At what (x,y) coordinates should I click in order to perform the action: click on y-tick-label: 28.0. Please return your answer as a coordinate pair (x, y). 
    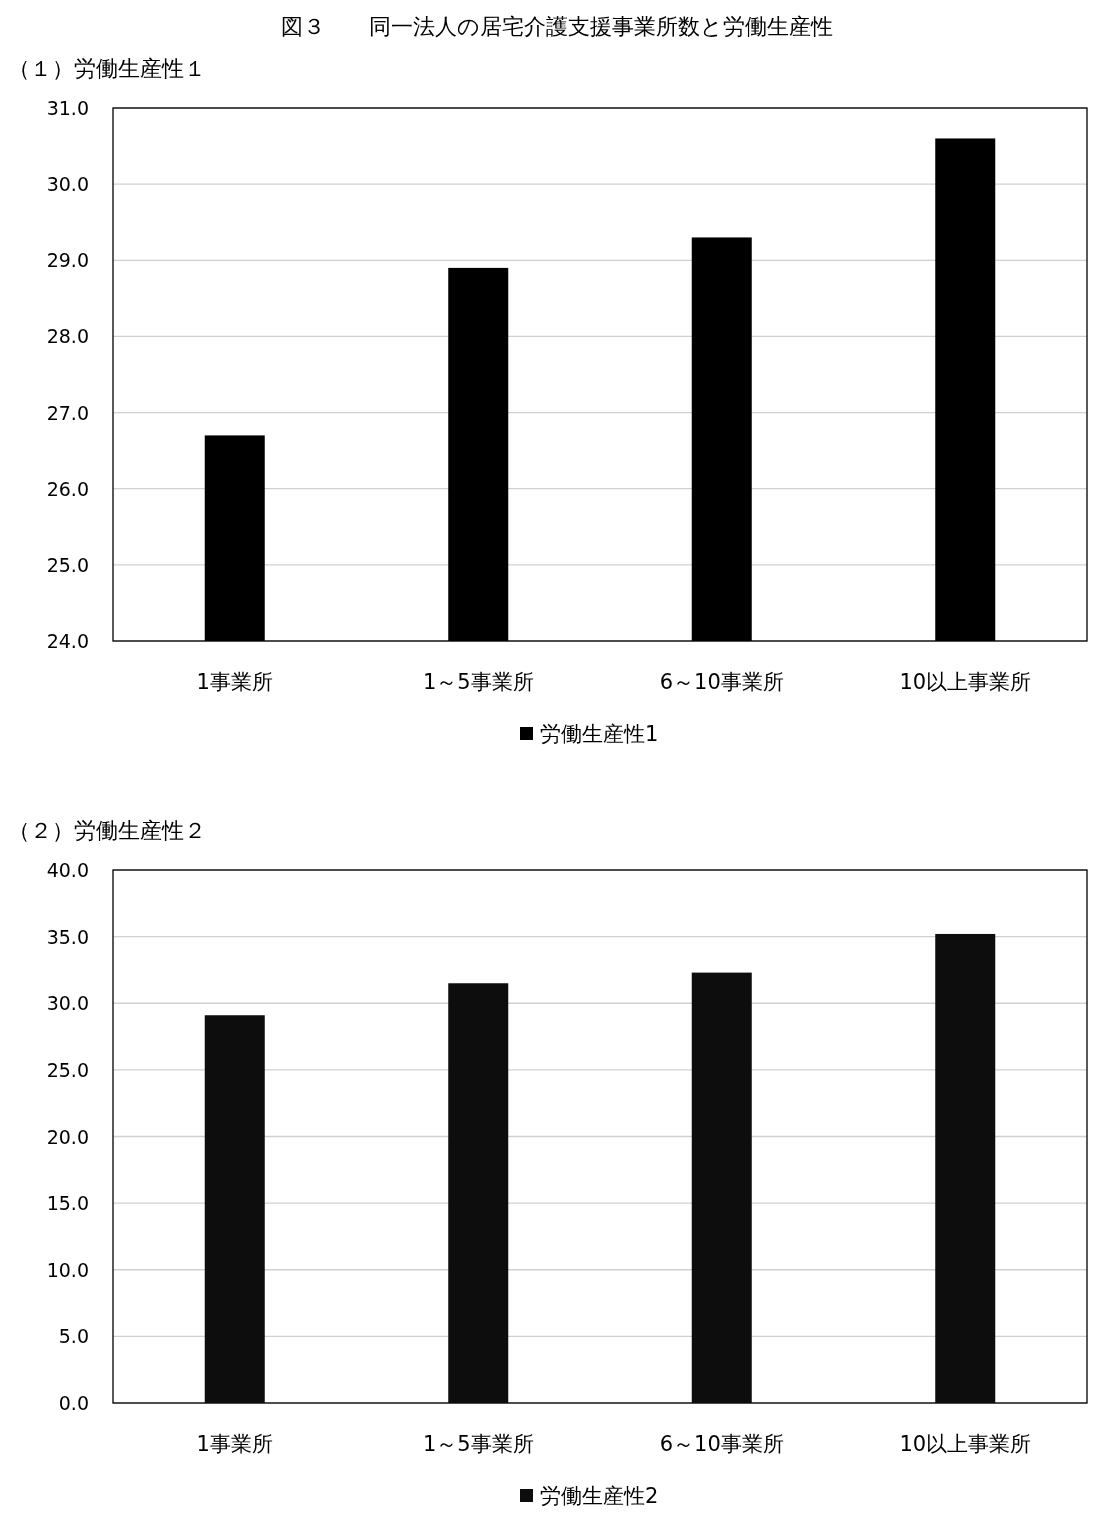
    Looking at the image, I should click on (67, 336).